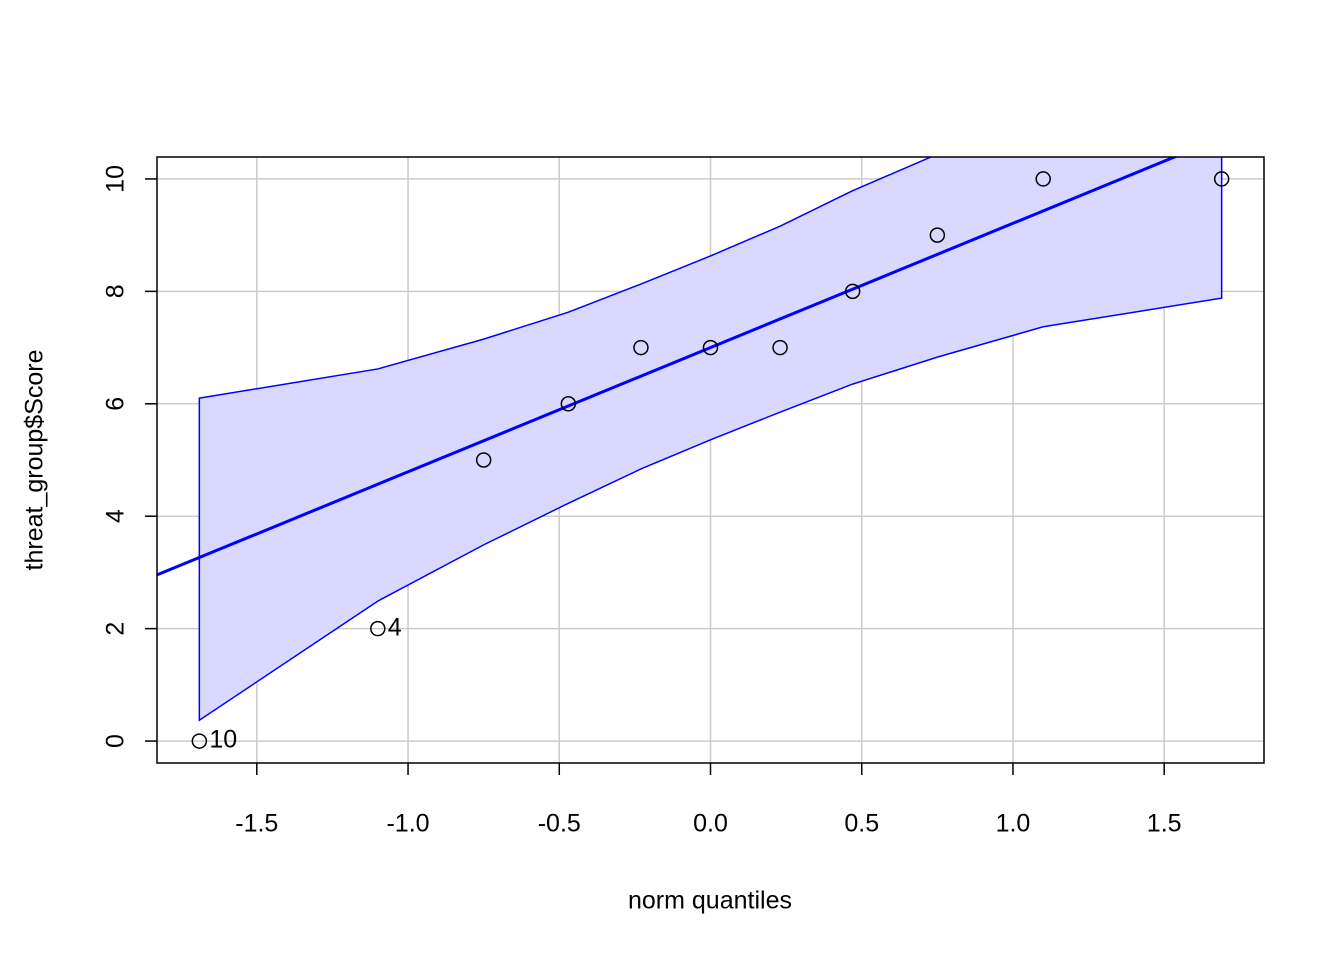 The width and height of the screenshot is (1344, 960). Describe the element at coordinates (116, 179) in the screenshot. I see `y-tick-label: 10` at that location.